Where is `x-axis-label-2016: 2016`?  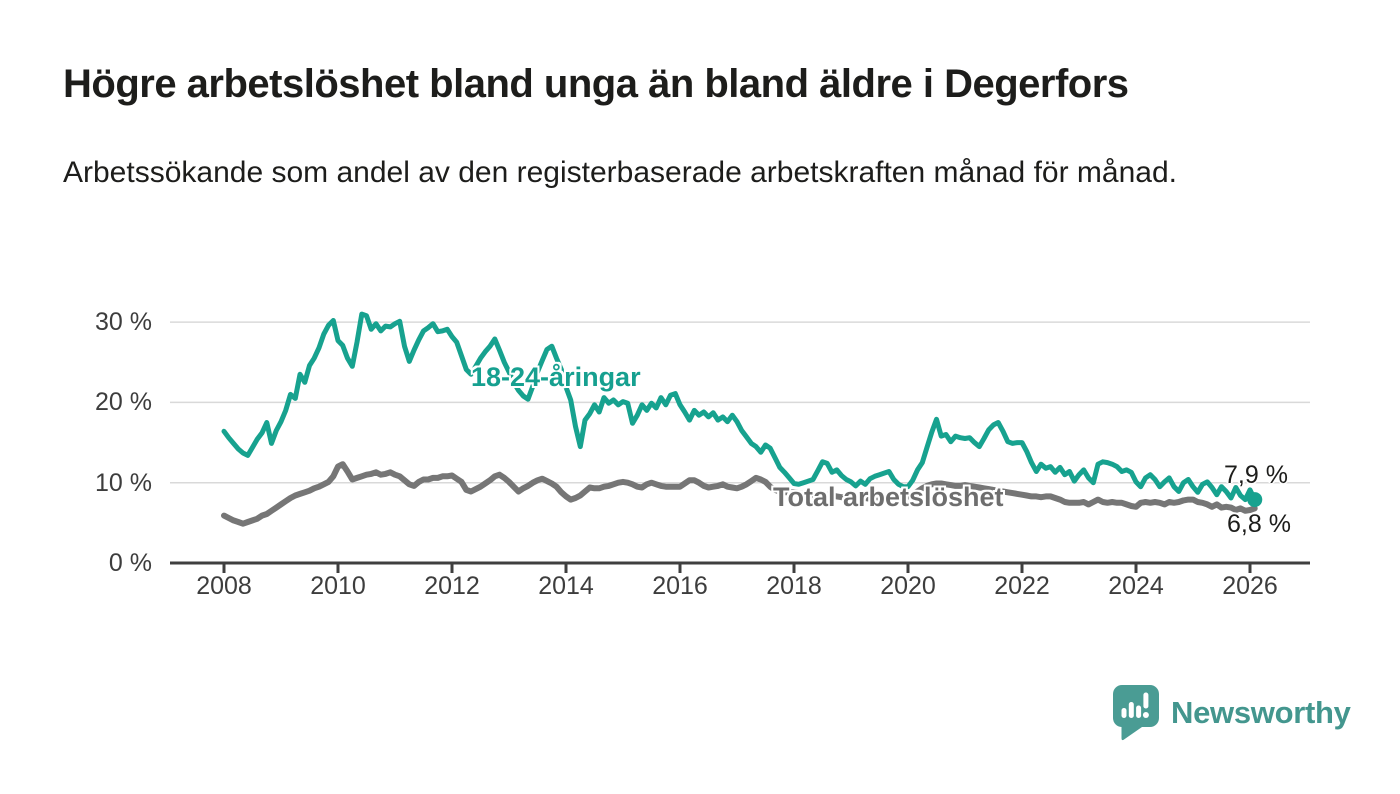
x-axis-label-2016: 2016 is located at coordinates (680, 586).